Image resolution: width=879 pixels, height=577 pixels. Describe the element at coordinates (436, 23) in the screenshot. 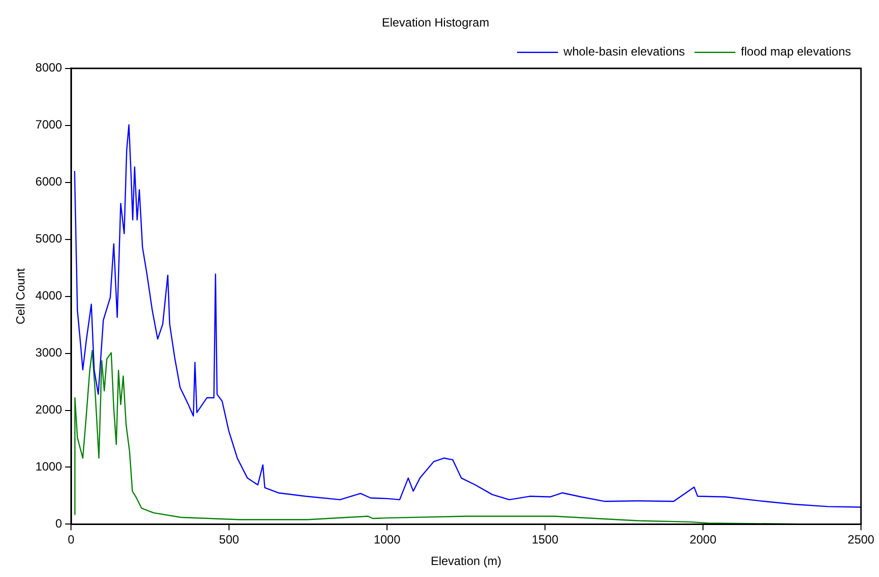

I see `chart-title: Elevation Histogram` at that location.